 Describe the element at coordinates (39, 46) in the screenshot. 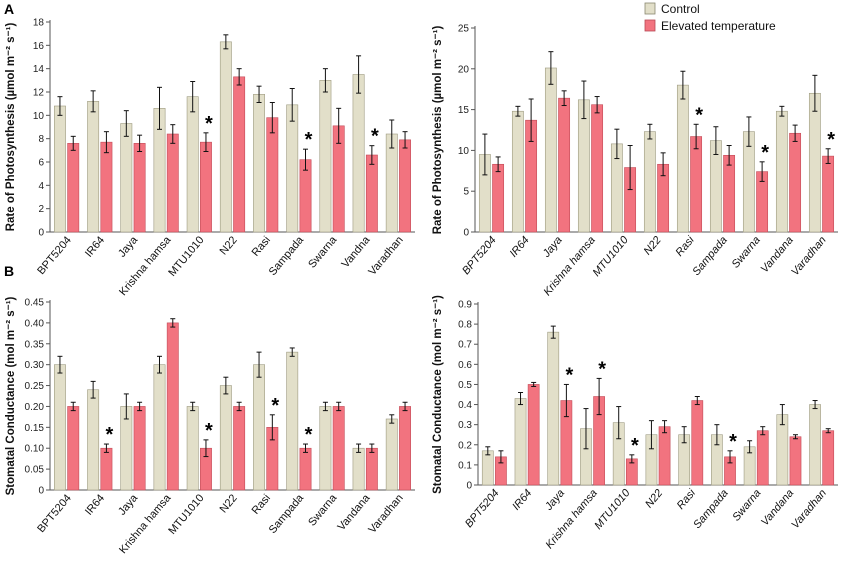

I see `y-tick-label: 16` at that location.